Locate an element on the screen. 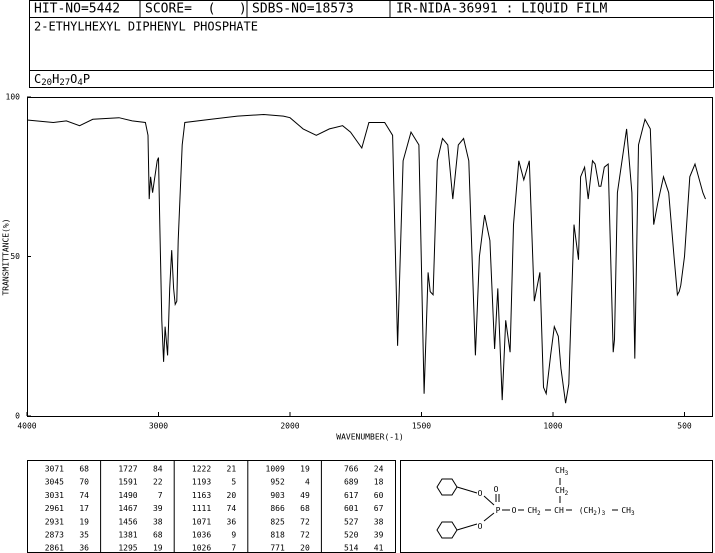  peak-transmittance: 7 is located at coordinates (160, 495).